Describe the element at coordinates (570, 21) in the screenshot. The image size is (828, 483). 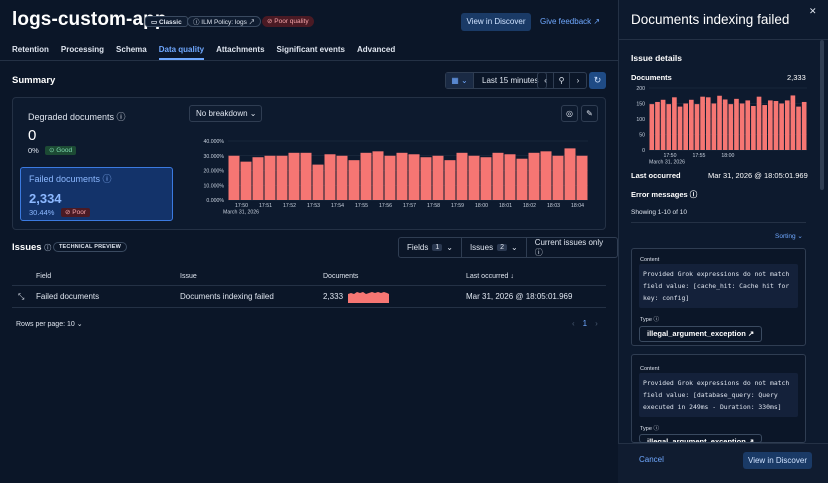
I see `give-feedback-link: Give feedback ↗` at that location.